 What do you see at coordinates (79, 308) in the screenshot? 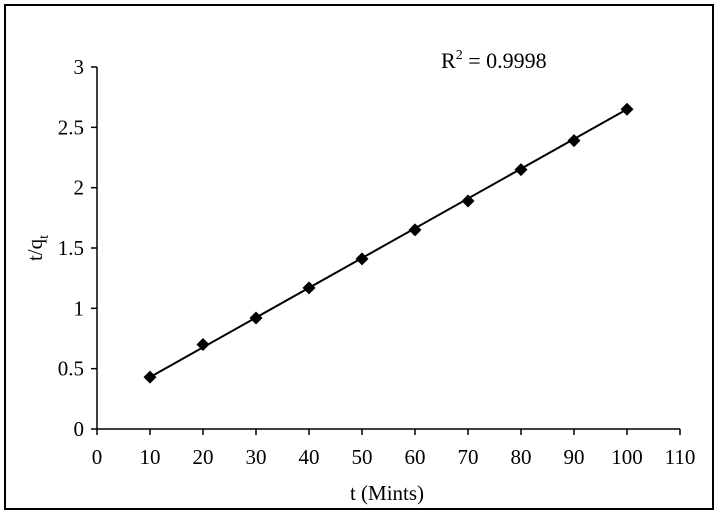
I see `y-tick-label: 1` at bounding box center [79, 308].